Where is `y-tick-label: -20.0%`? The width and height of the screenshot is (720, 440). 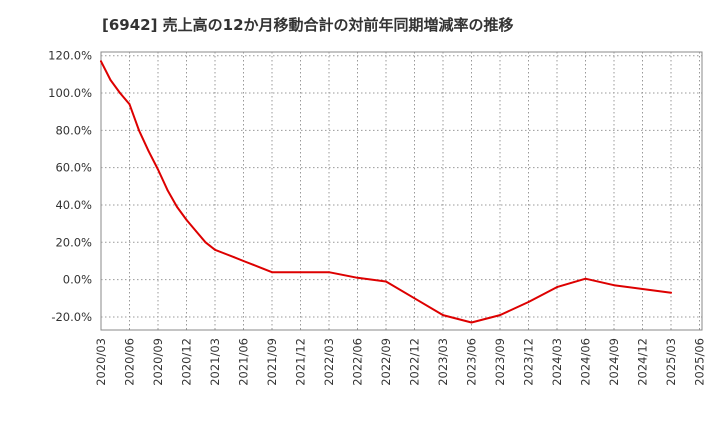
y-tick-label: -20.0% is located at coordinates (71, 317).